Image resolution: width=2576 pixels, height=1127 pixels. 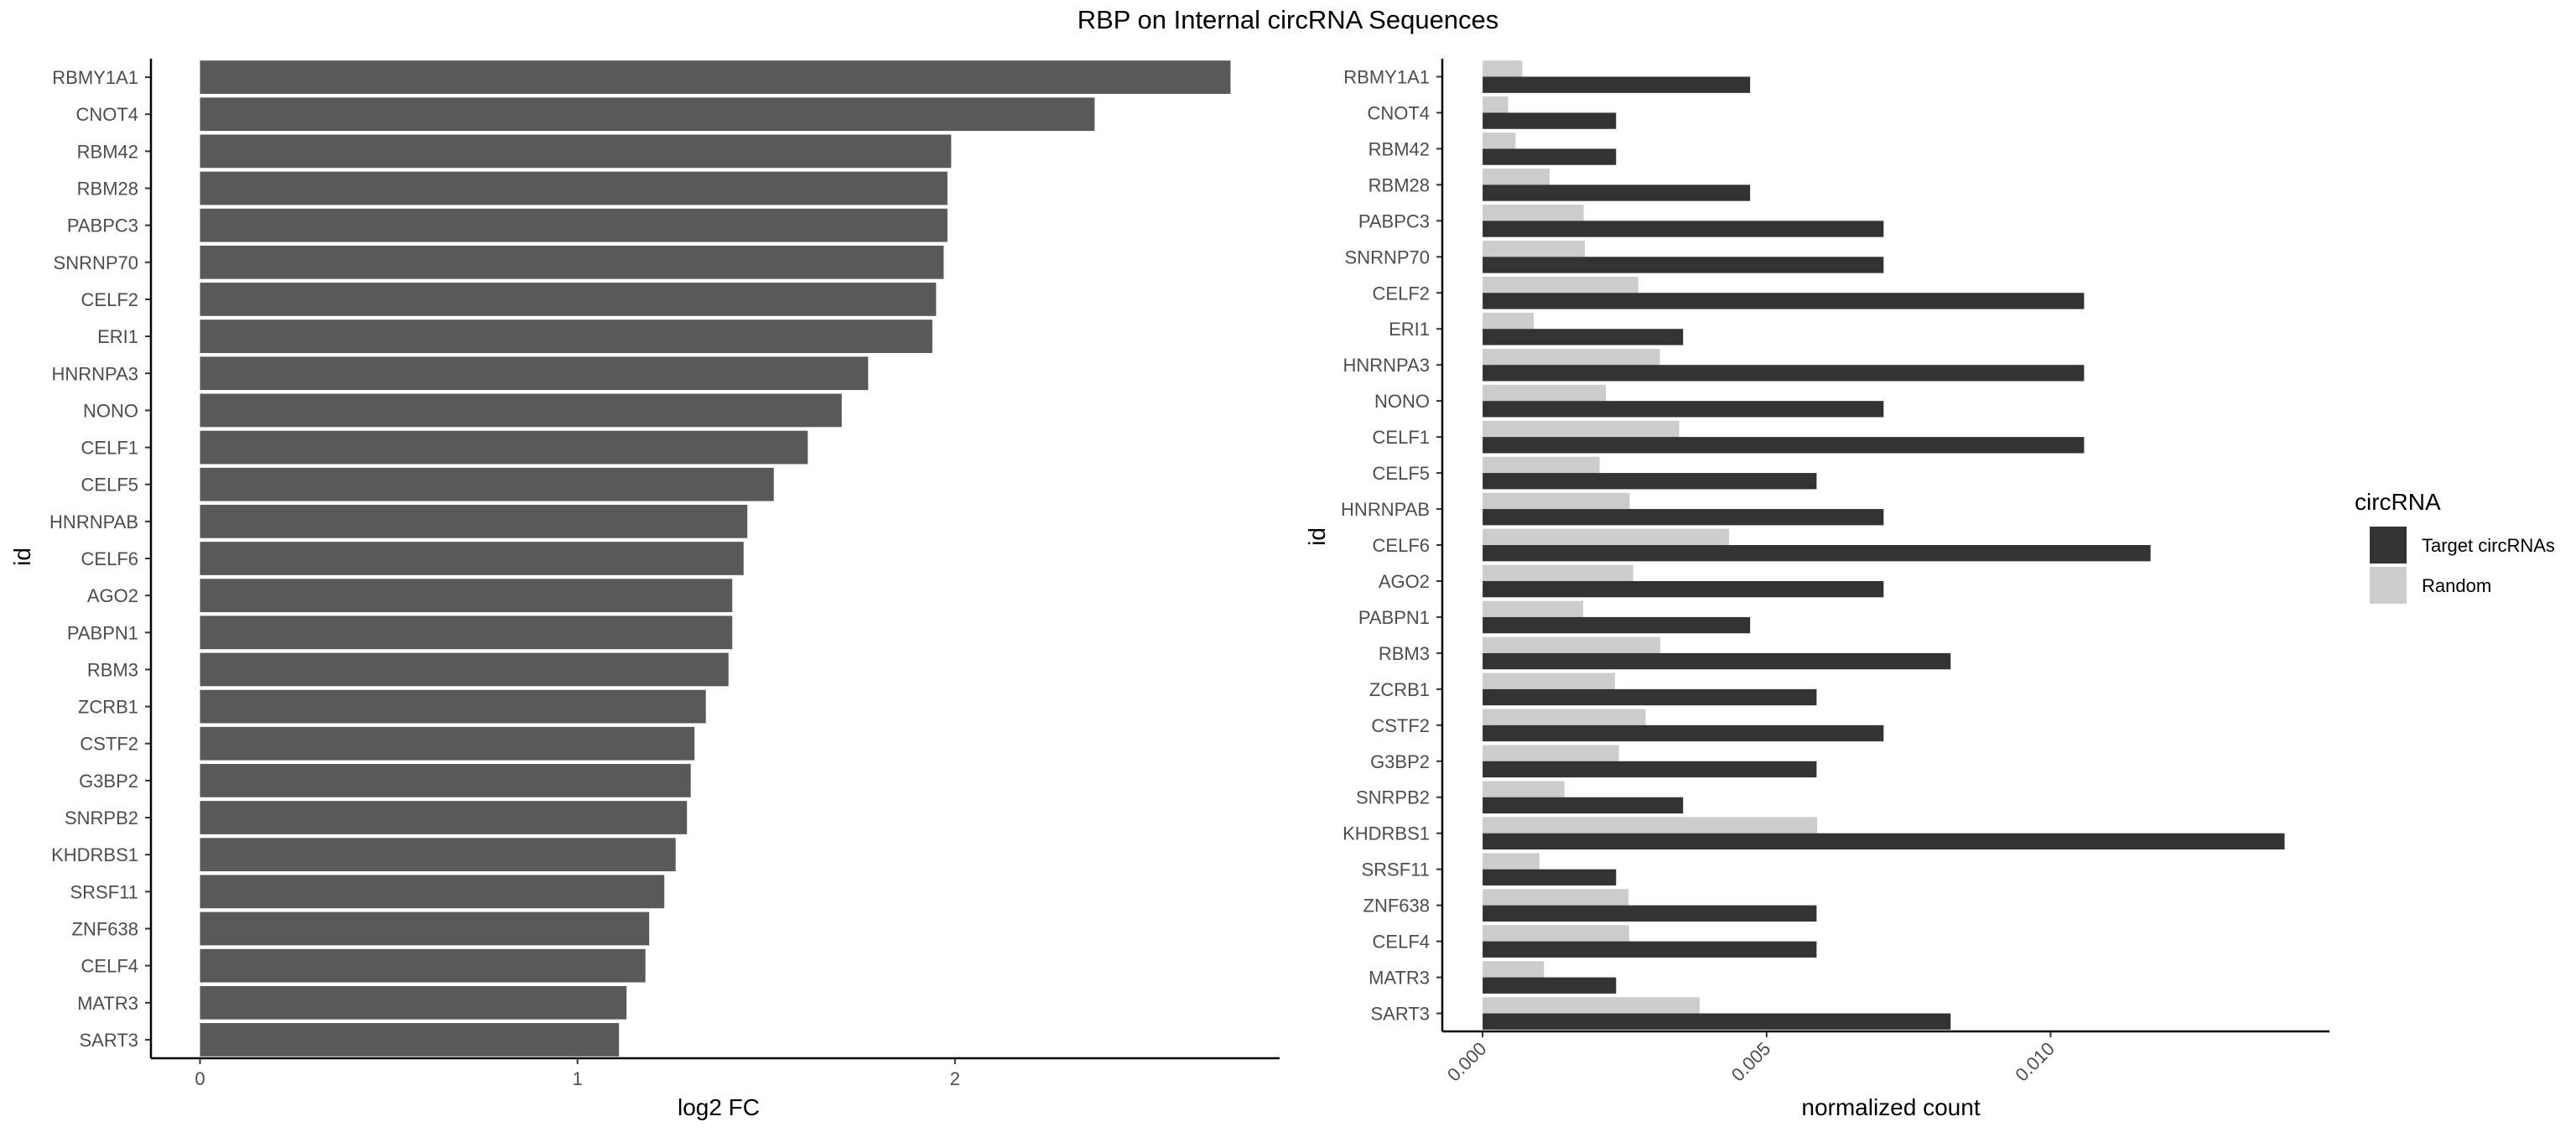 What do you see at coordinates (1683, 265) in the screenshot?
I see `bar-target-snrnp70` at bounding box center [1683, 265].